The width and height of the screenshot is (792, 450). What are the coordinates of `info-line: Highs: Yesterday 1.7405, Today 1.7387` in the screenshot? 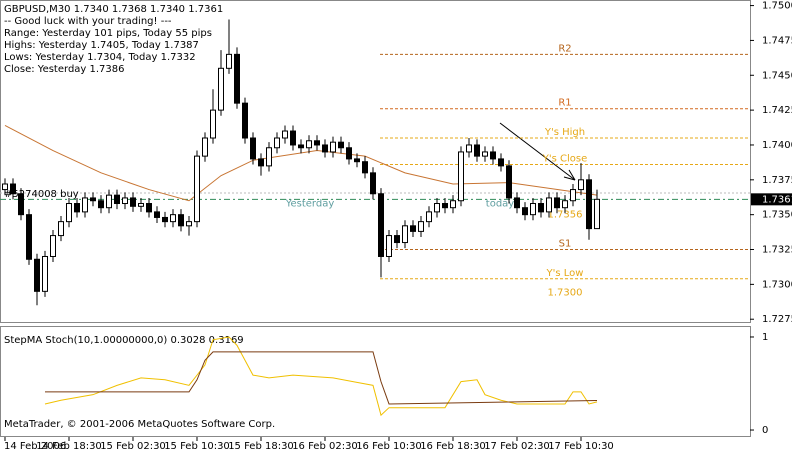 It's located at (101, 45).